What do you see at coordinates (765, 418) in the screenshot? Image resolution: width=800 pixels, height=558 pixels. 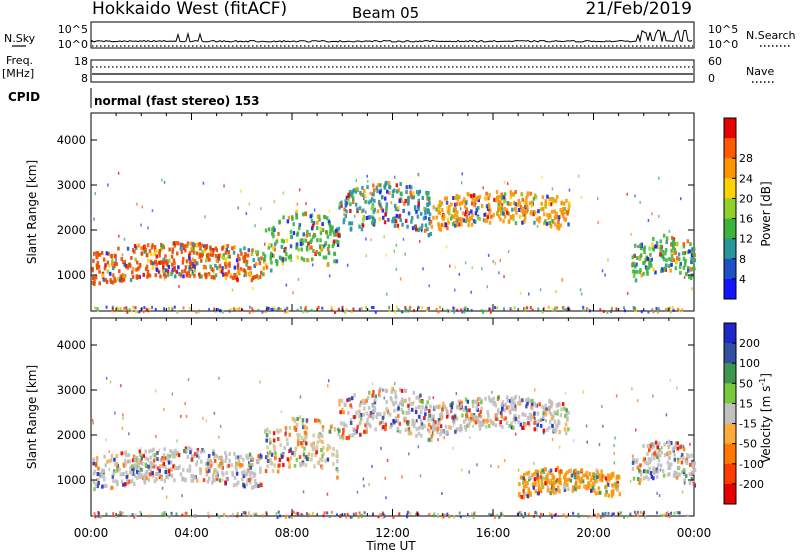 I see `velocity-colorbar-label: Velocity [m s-1]` at bounding box center [765, 418].